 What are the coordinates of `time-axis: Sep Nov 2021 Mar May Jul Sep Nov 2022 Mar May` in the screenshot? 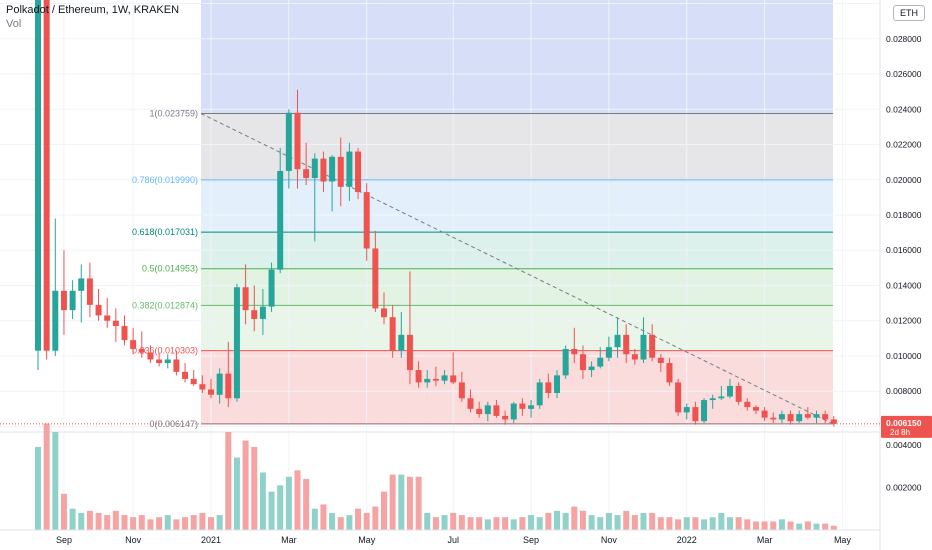 It's located at (440, 537).